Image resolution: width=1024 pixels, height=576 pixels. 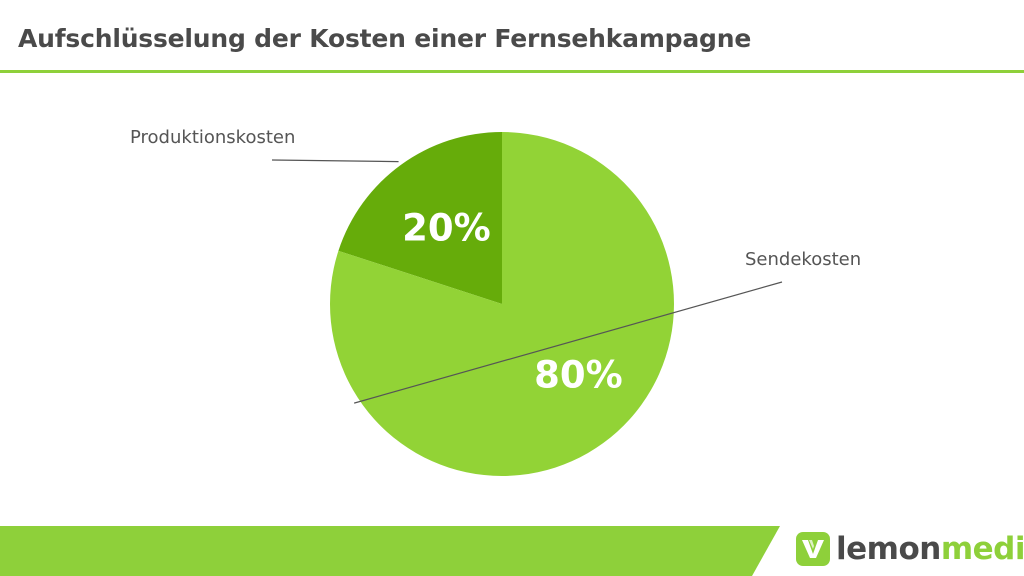 What do you see at coordinates (568, 342) in the screenshot?
I see `leader-line-sendekosten` at bounding box center [568, 342].